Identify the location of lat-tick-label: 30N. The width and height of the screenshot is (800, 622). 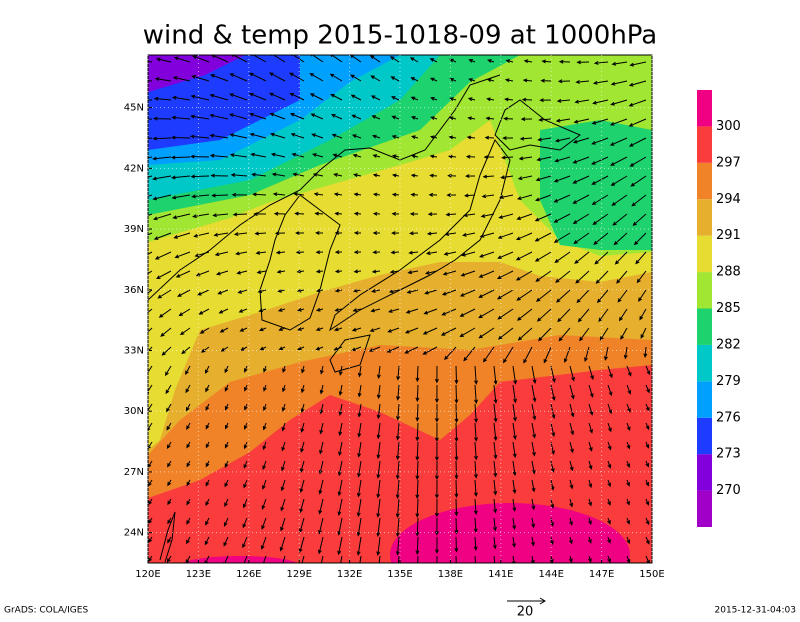
(134, 411).